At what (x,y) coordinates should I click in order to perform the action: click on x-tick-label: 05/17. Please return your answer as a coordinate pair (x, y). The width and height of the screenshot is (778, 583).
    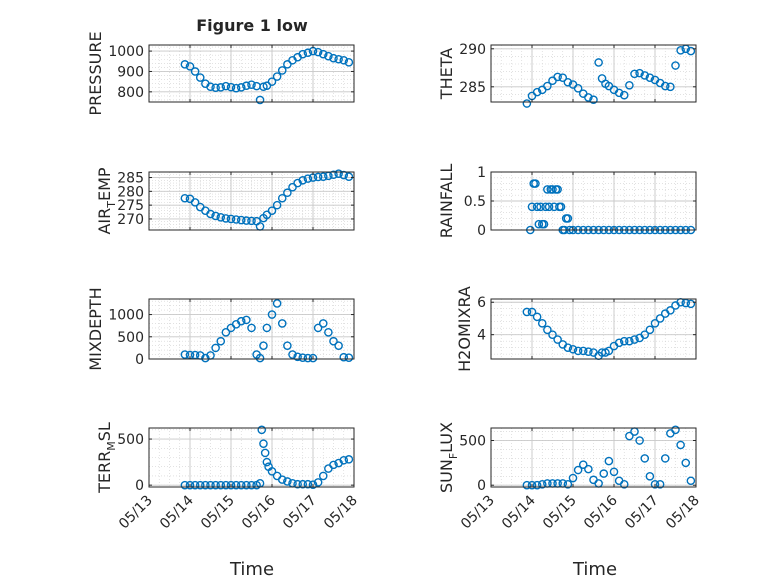
    Looking at the image, I should click on (300, 513).